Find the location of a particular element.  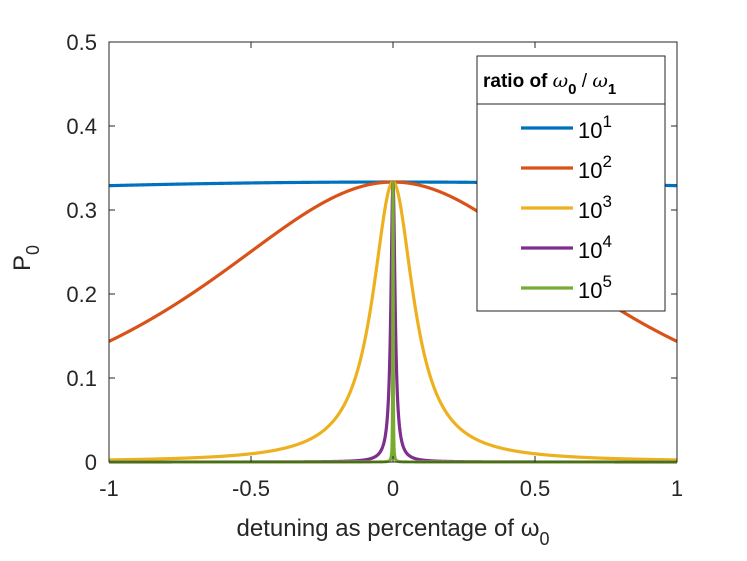

y-tick-label: 0.2 is located at coordinates (81, 294).